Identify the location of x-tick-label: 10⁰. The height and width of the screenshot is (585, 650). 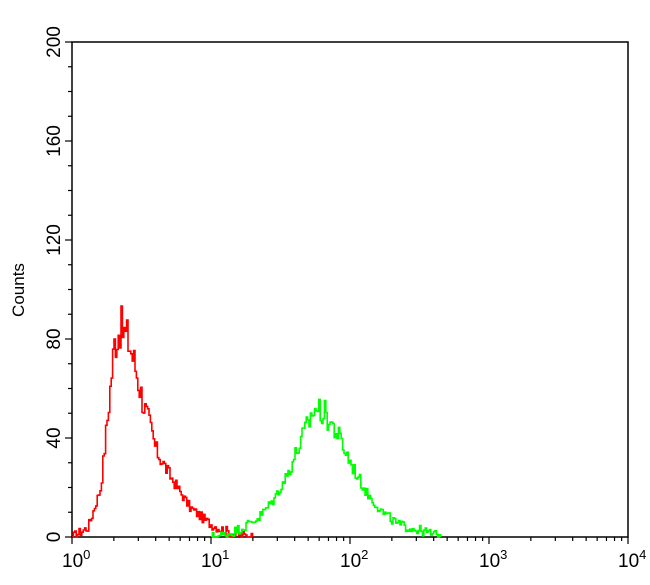
(76, 559).